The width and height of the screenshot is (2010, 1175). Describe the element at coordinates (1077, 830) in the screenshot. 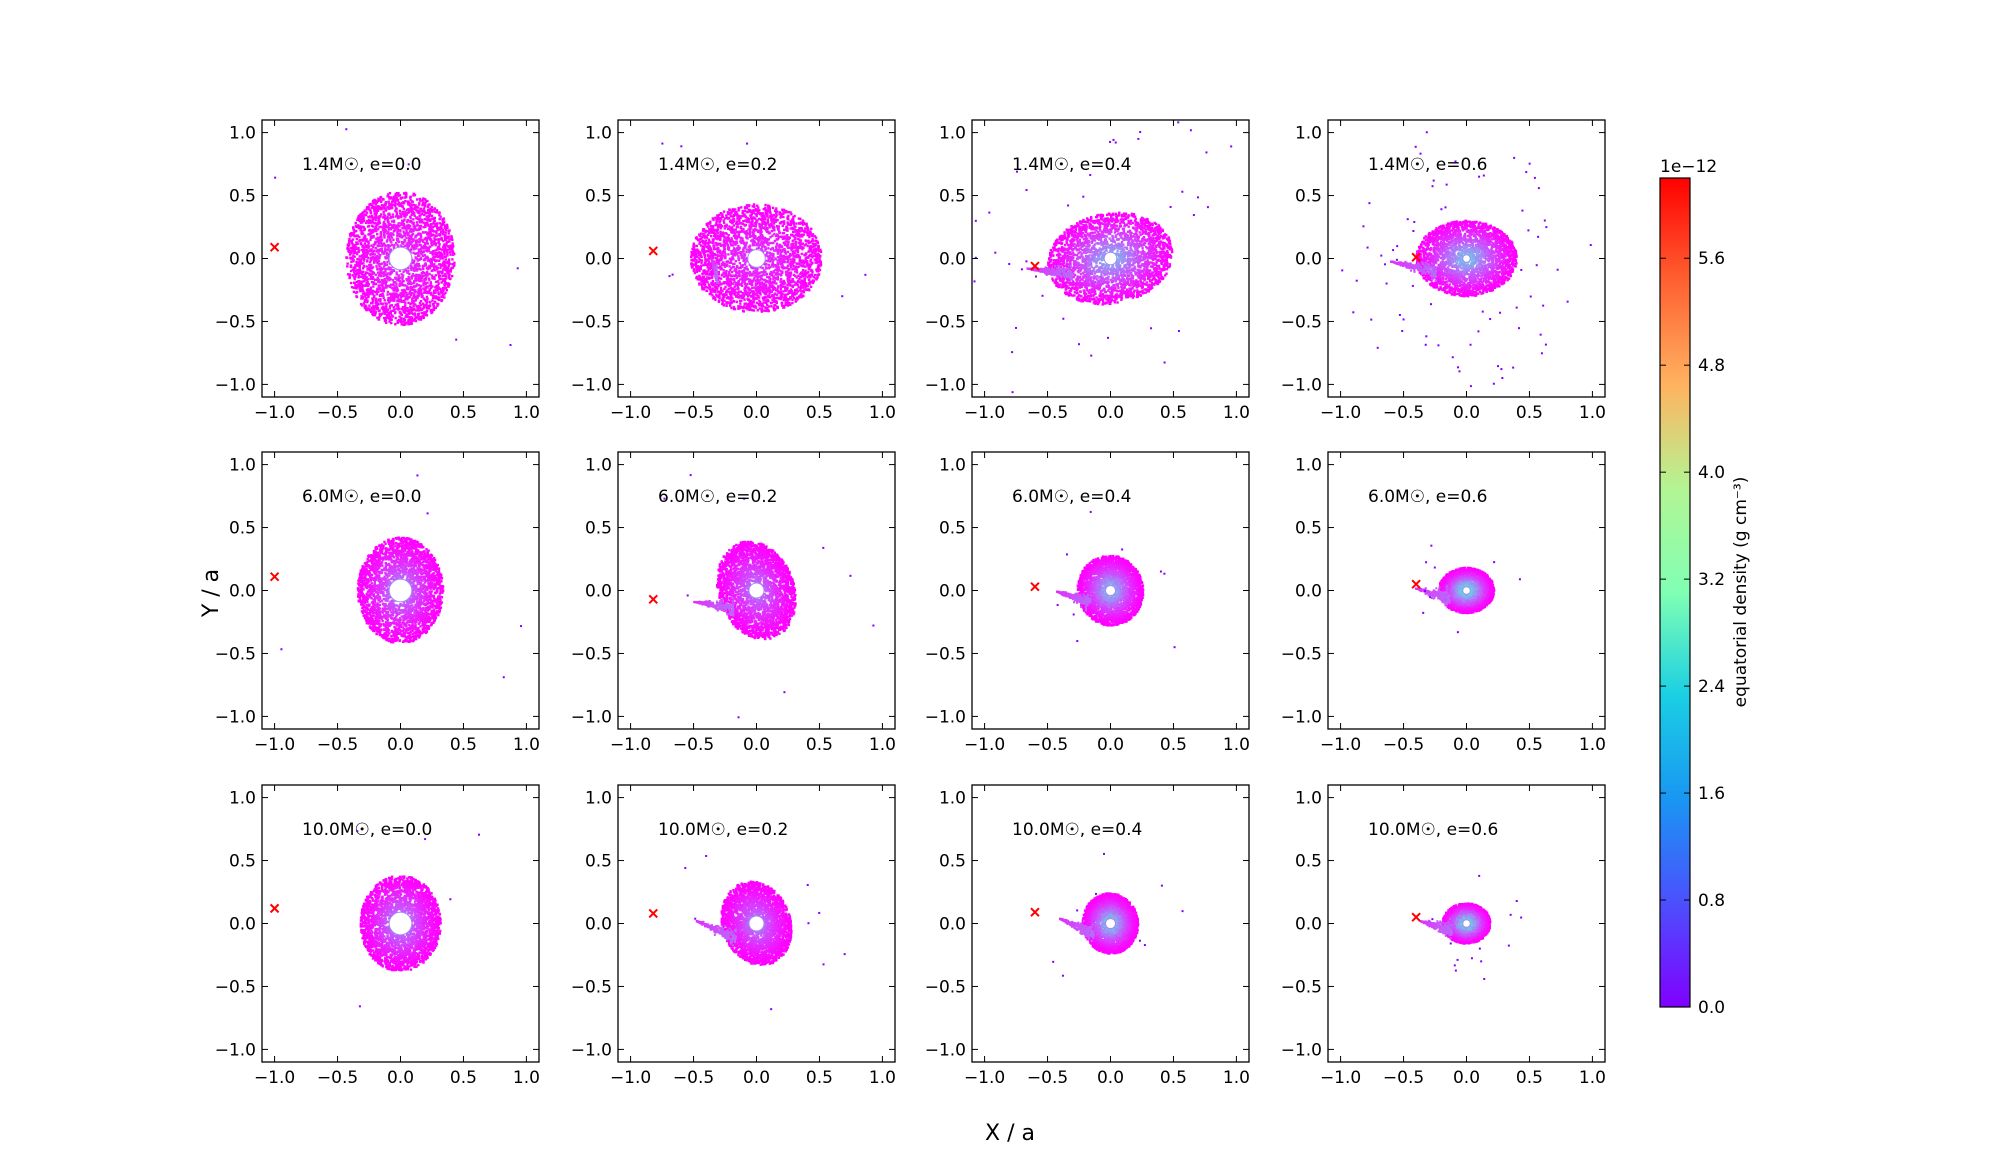

I see `panel-label: 10.0M☉, e=0.4` at that location.